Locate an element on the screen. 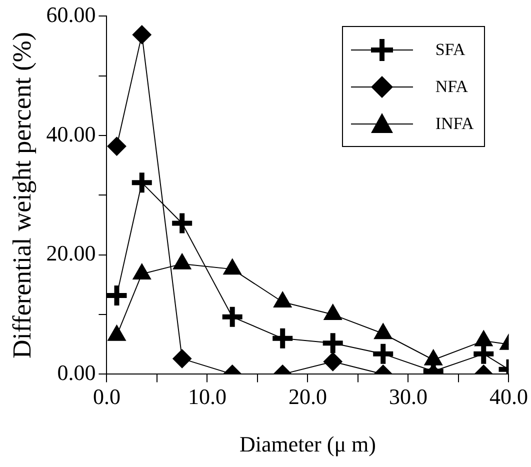 The image size is (531, 467). x-axis-title: Diameter (μ m) is located at coordinates (308, 444).